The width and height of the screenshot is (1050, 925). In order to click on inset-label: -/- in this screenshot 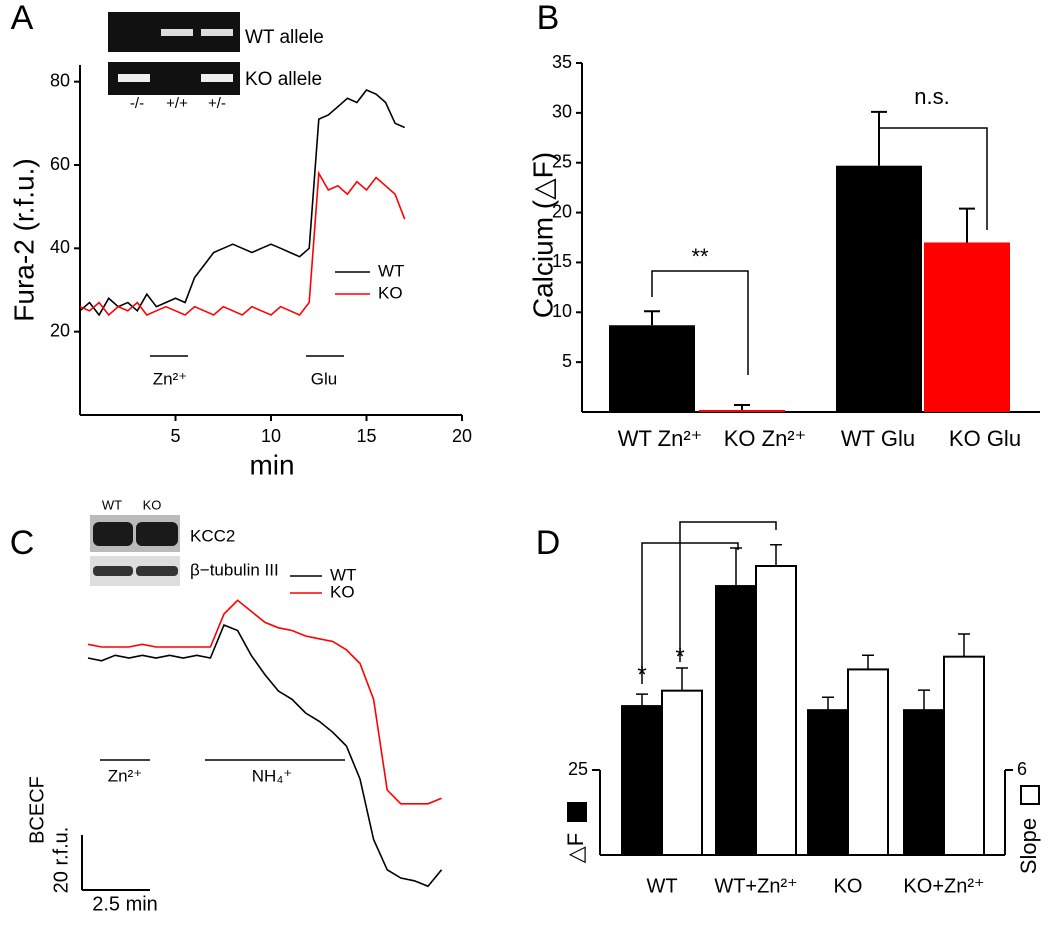, I will do `click(137, 103)`.